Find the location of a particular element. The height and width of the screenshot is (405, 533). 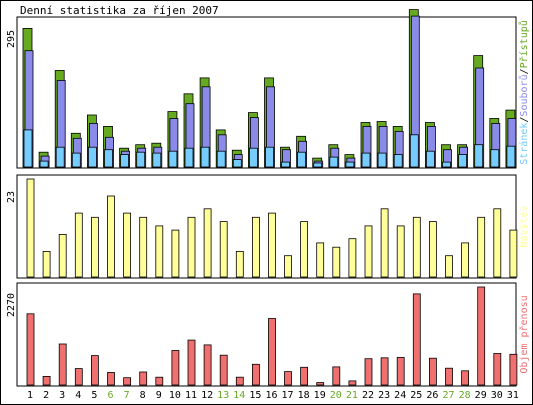

bar-bot-Objem-přenosu-day-3 is located at coordinates (62, 364).